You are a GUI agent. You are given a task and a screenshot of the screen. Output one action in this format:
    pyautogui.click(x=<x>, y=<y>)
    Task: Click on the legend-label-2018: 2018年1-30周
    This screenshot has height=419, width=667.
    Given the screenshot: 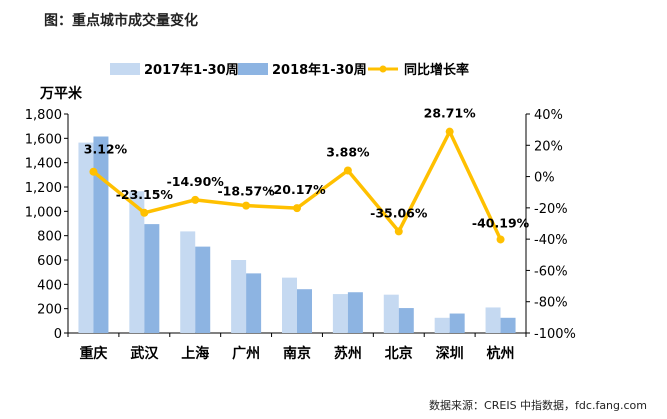 What is the action you would take?
    pyautogui.click(x=319, y=70)
    